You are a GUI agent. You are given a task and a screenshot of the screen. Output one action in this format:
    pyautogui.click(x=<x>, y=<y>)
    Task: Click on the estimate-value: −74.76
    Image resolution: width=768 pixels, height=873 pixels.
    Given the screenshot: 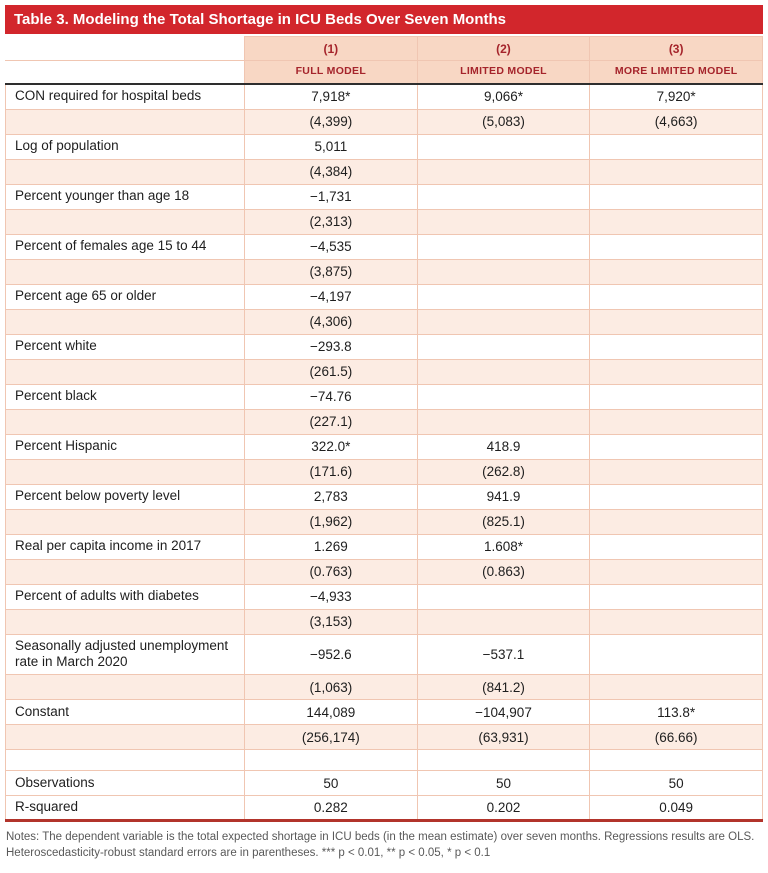 What is the action you would take?
    pyautogui.click(x=331, y=396)
    